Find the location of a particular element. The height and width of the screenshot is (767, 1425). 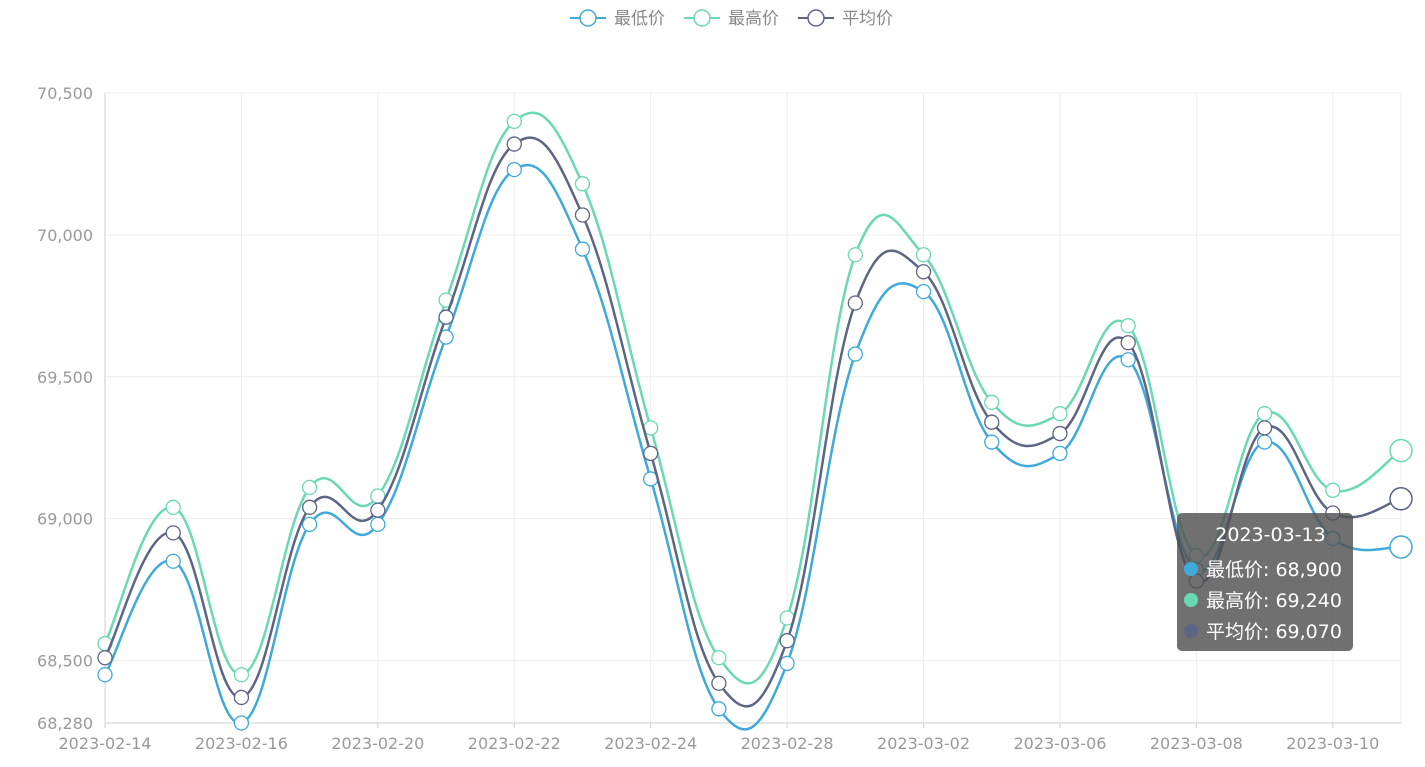

tooltip-label-high: 最高价: 69,240 is located at coordinates (1274, 601).